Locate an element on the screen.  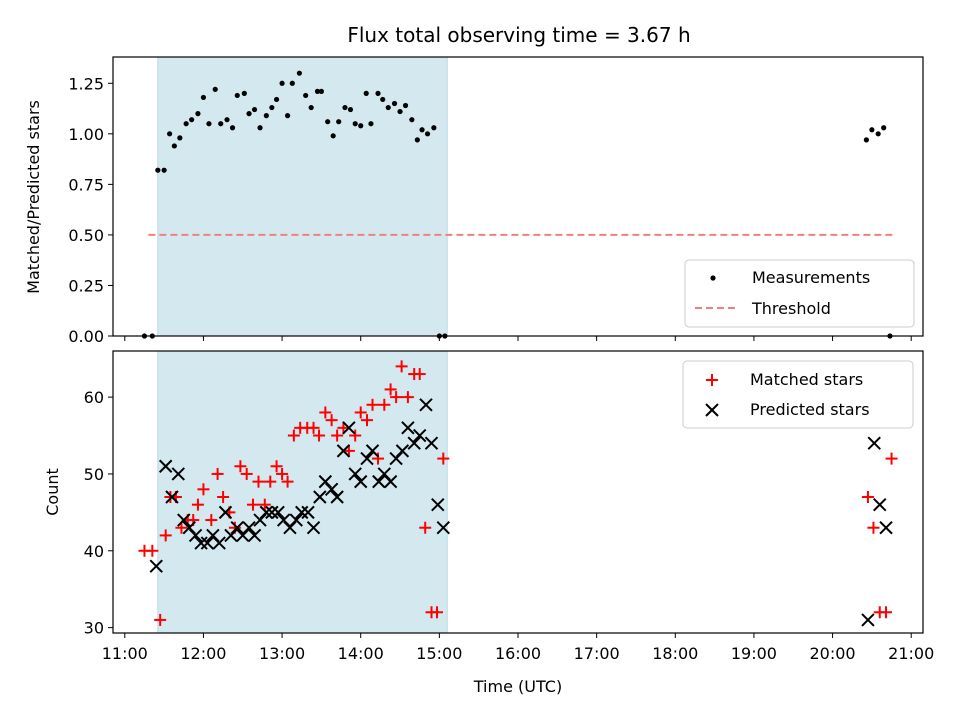
top-y-axis-label: Matched/Predicted stars is located at coordinates (33, 197).